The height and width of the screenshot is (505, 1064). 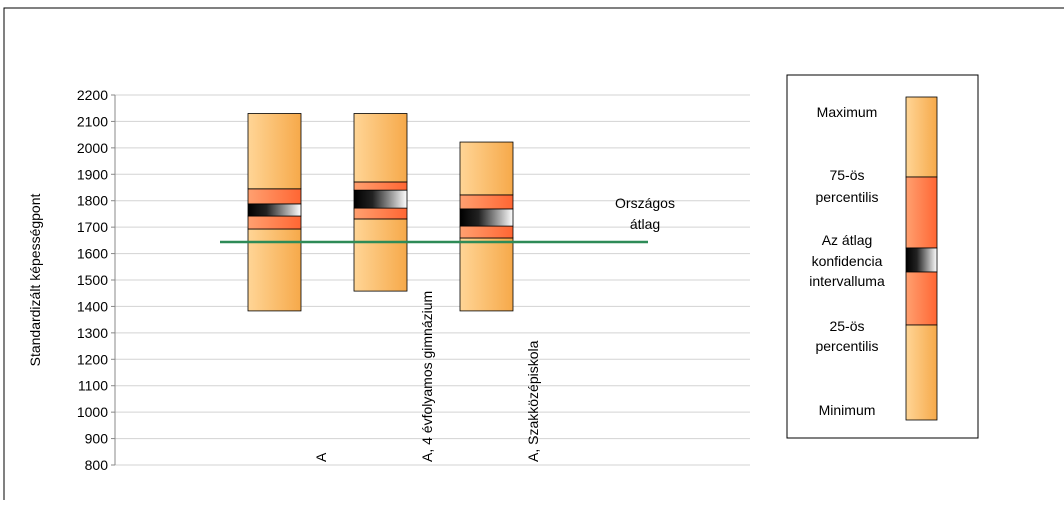 I want to click on y-tick-label: 1800, so click(x=92, y=201).